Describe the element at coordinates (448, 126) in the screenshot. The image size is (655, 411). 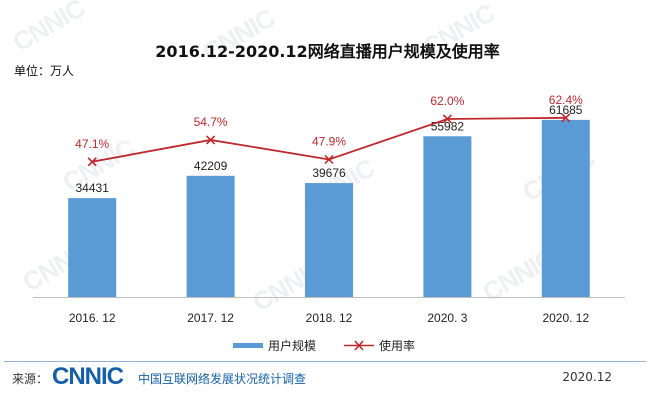
I see `bar-value-label: 55982` at that location.